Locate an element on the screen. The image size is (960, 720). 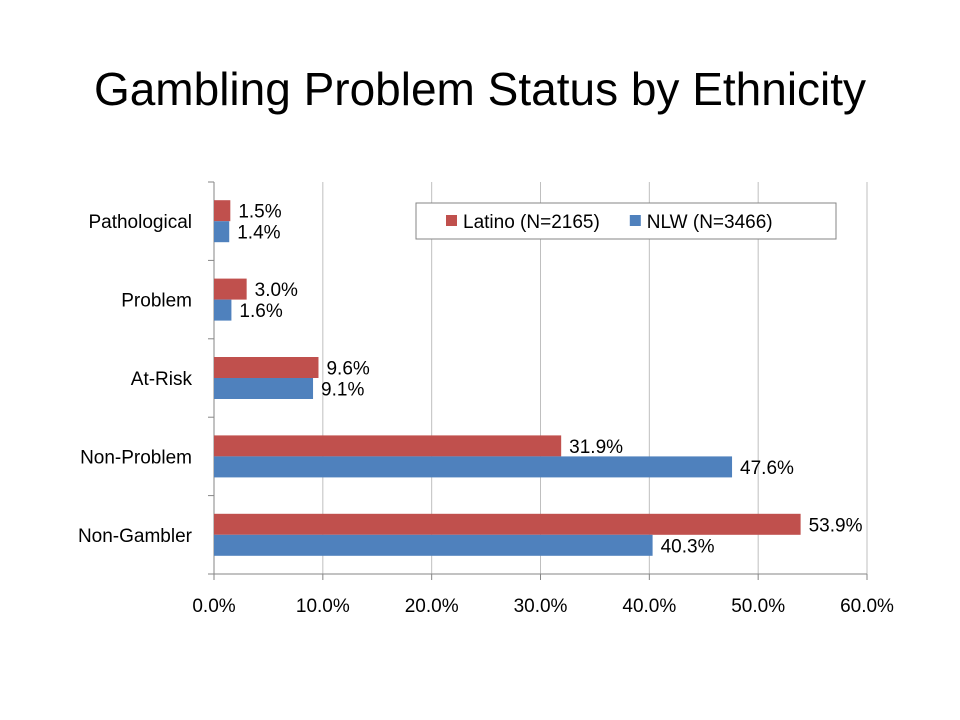
data-label: 1.5% is located at coordinates (259, 212).